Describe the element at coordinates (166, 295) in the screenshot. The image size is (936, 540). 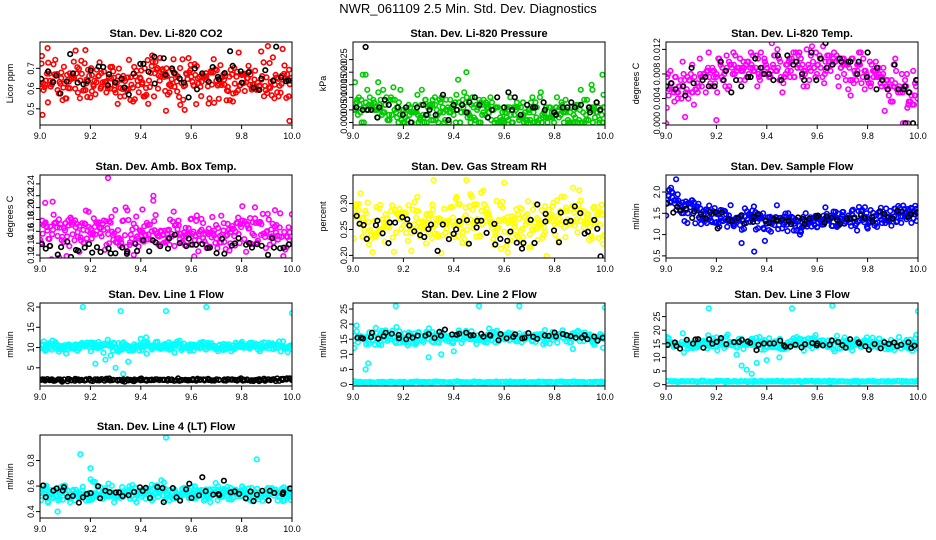
I see `chart-title: Stan. Dev. Line 1 Flow` at that location.